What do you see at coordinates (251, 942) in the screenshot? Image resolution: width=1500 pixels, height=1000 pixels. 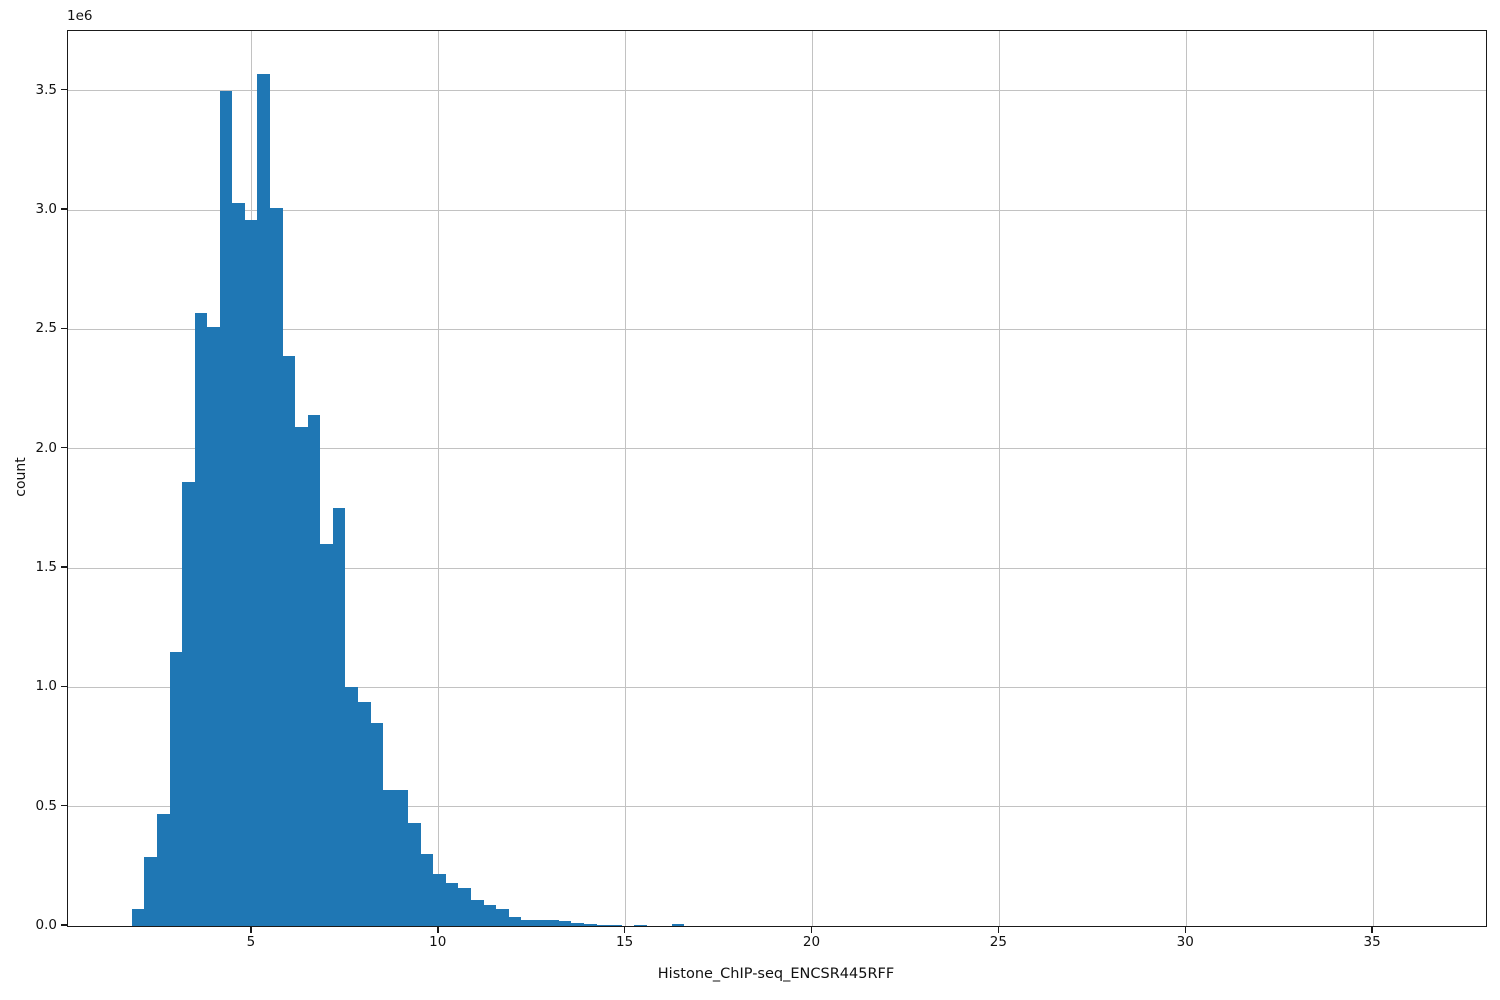 I see `x-tick-label: 5` at bounding box center [251, 942].